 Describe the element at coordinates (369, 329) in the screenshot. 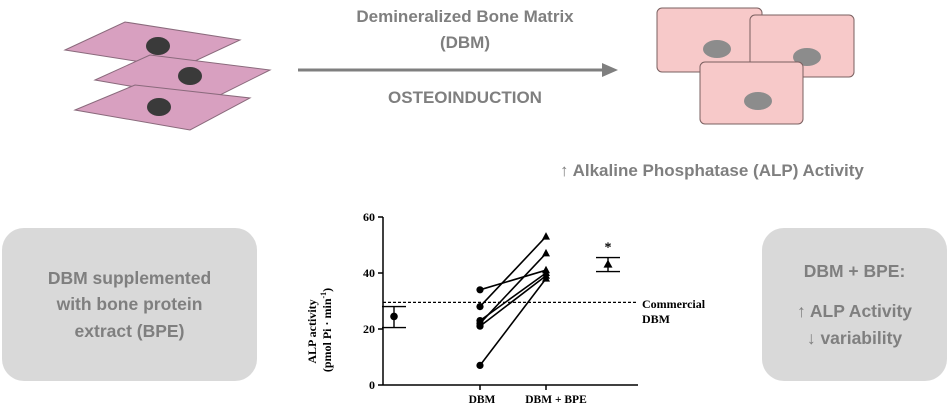

I see `y-tick-label: 20` at that location.